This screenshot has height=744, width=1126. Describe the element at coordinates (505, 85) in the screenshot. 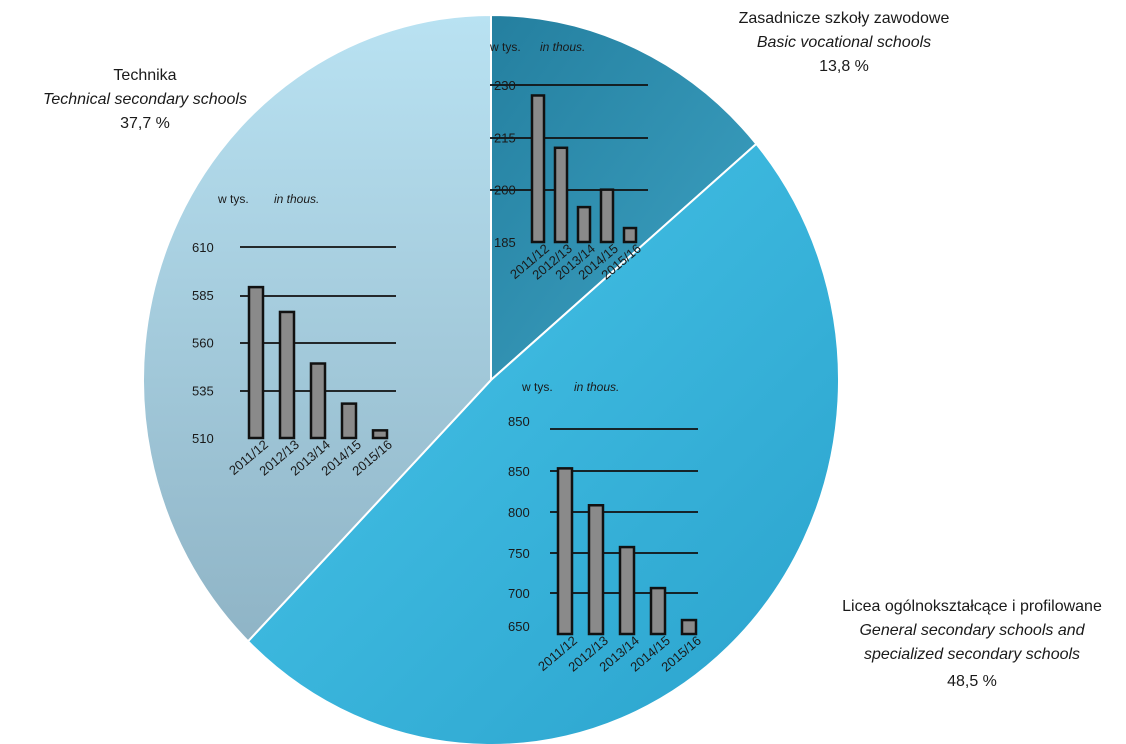

I see `y-tick-label: 230` at that location.